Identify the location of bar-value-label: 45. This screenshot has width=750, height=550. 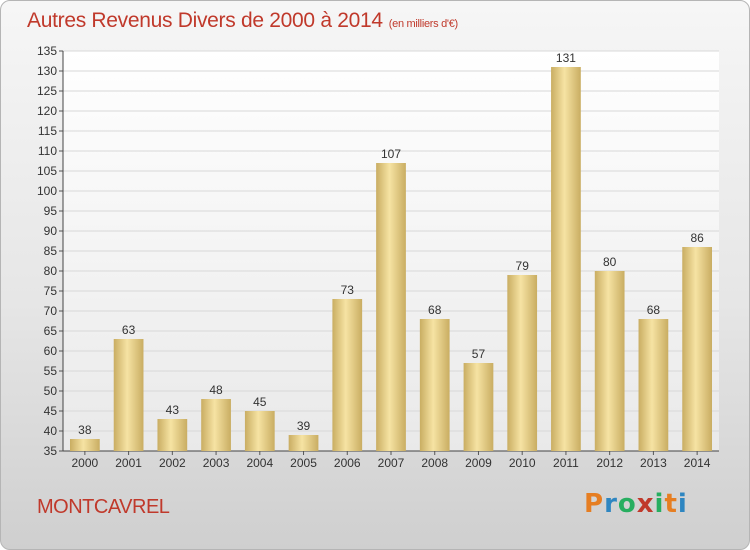
(260, 402).